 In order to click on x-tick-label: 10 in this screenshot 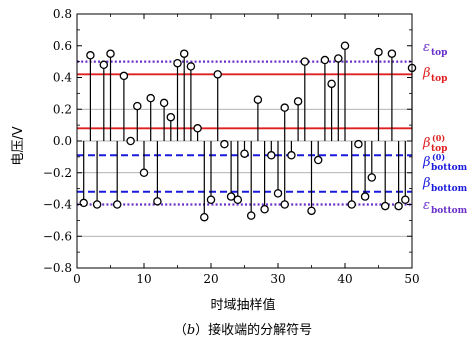, I will do `click(143, 279)`.